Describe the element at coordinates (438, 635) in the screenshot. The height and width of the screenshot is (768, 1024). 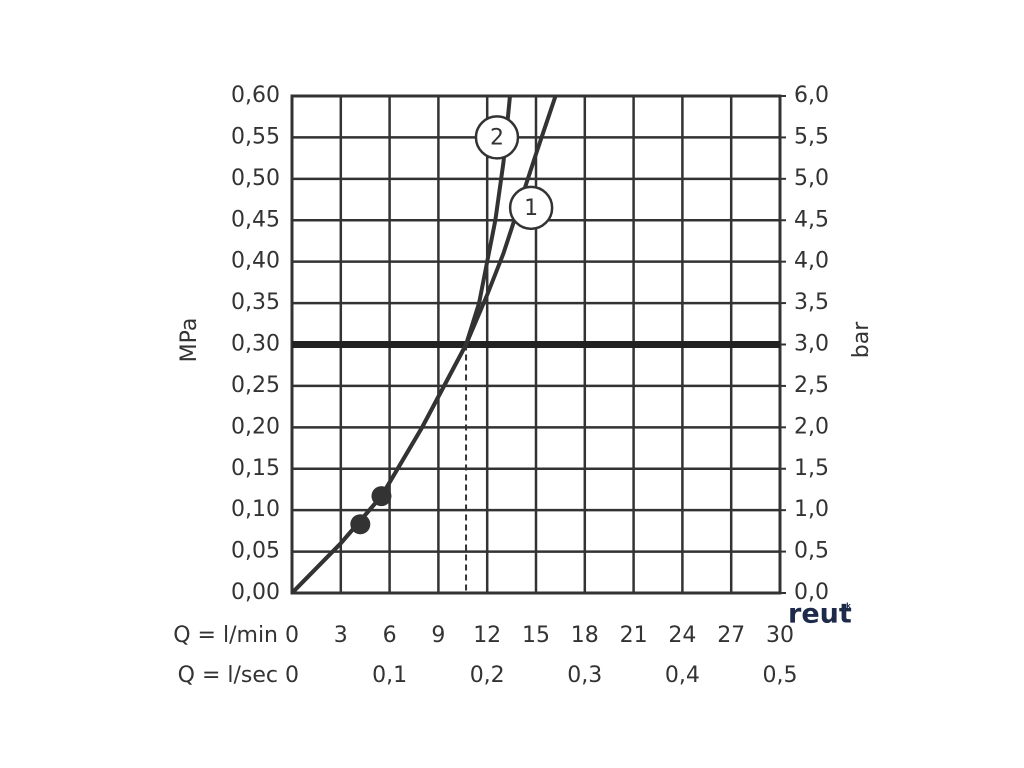
I see `x-tick-label: 9` at that location.